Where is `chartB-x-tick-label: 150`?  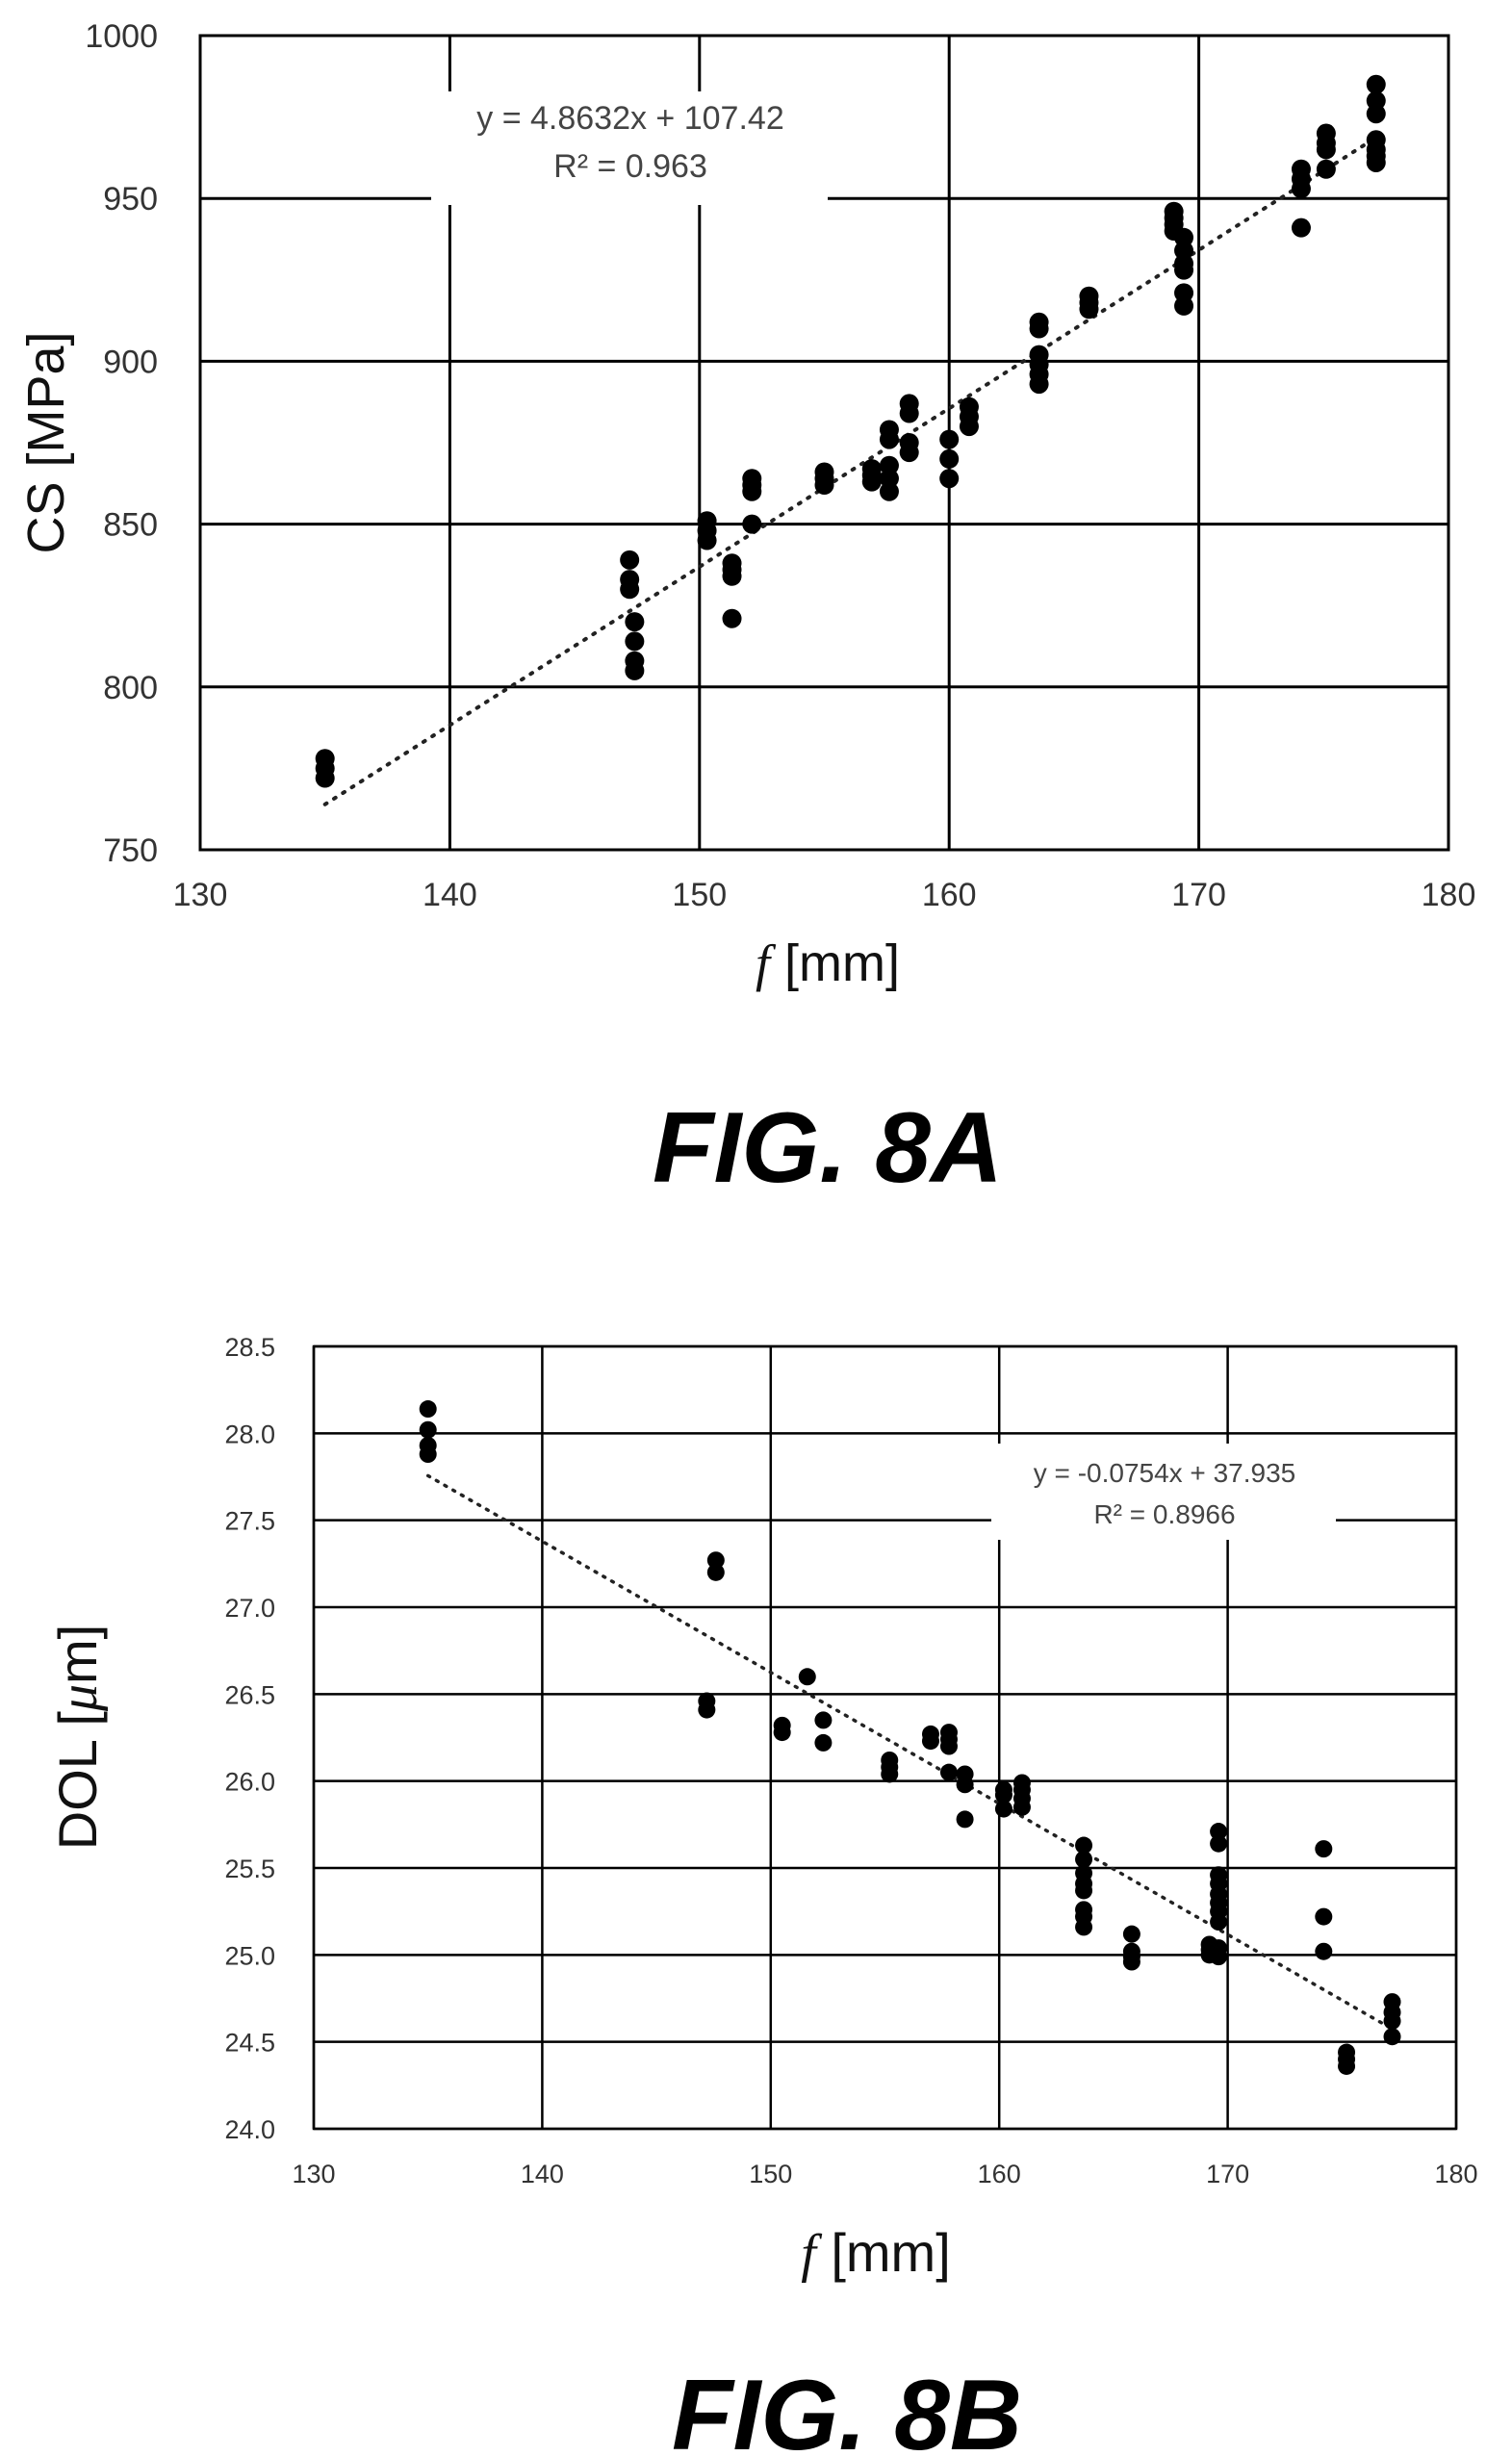
chartB-x-tick-label: 150 is located at coordinates (770, 2174).